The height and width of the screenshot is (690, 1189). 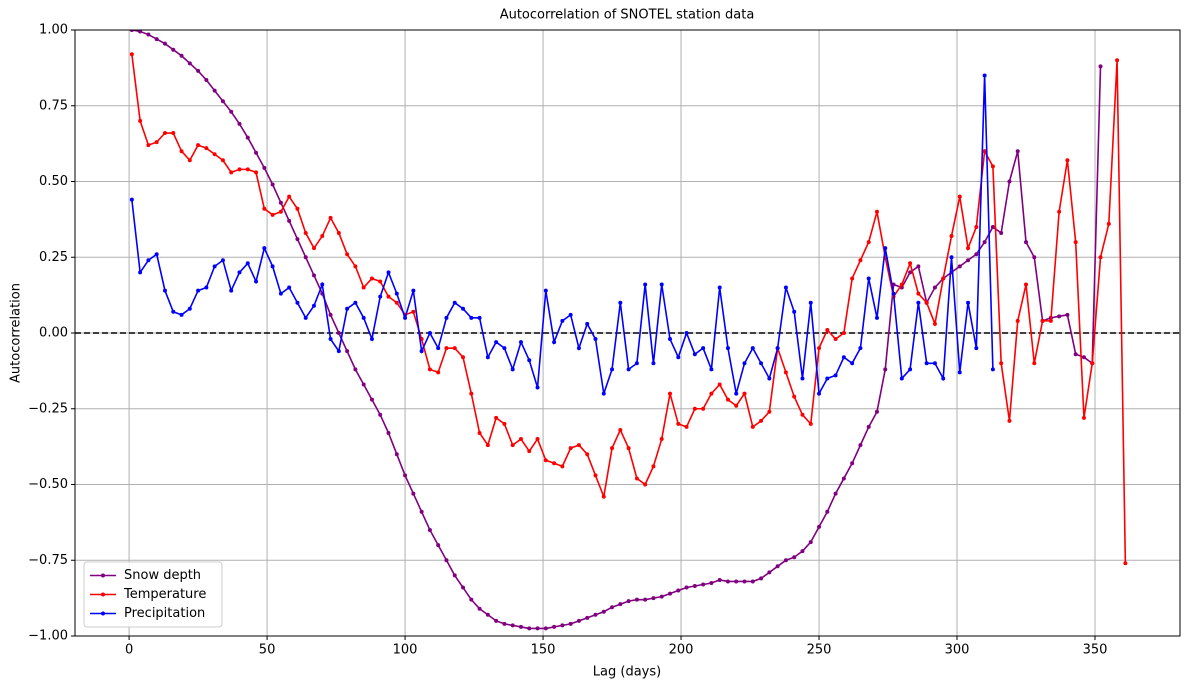 What do you see at coordinates (53, 105) in the screenshot?
I see `y-tick-label: 0.75` at bounding box center [53, 105].